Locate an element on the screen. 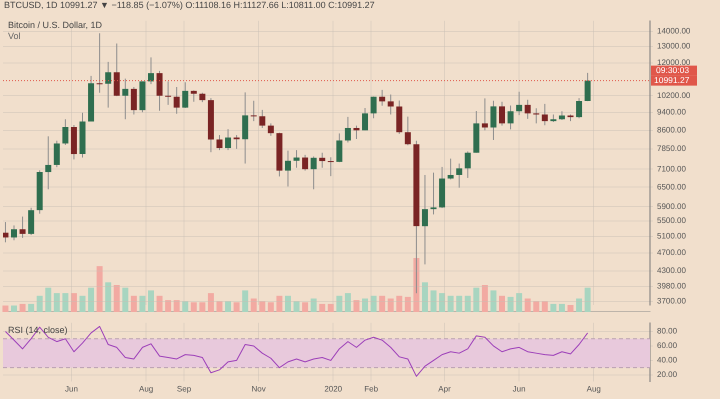  y-tick-label: 20.00 is located at coordinates (667, 375).